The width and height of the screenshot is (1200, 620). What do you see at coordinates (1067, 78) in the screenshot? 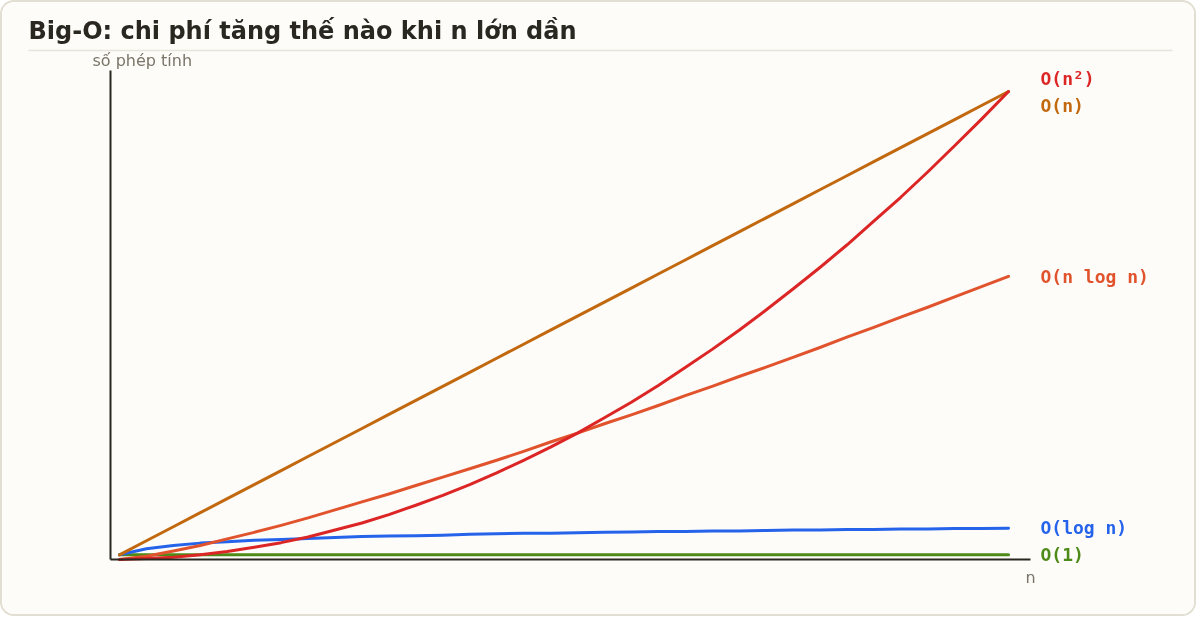
I see `series-label: O(n²)` at bounding box center [1067, 78].